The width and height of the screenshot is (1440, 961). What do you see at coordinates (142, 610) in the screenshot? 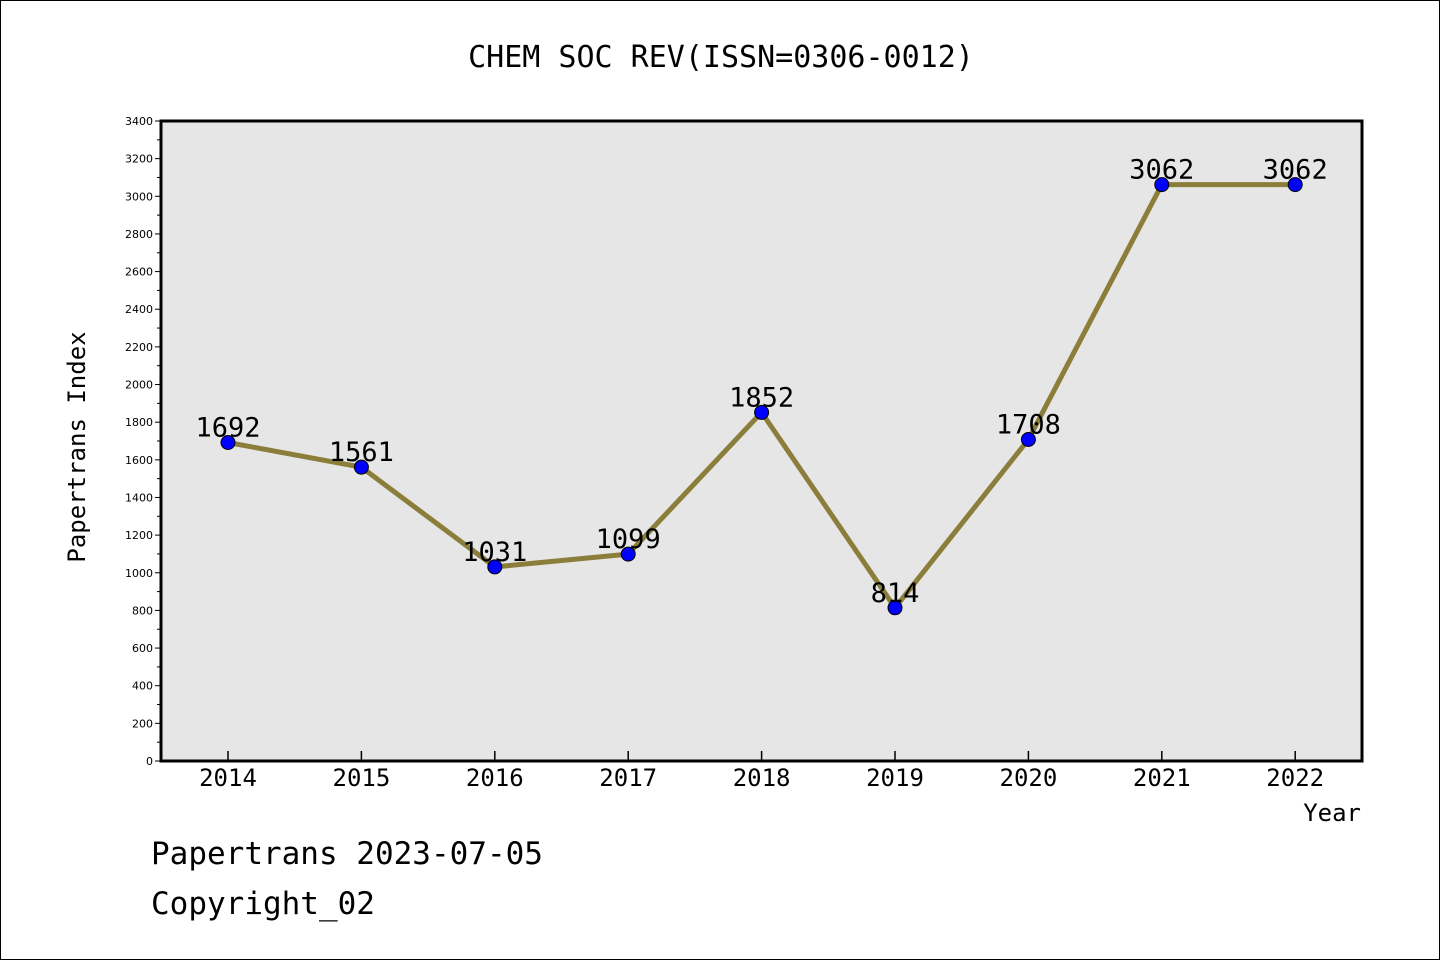
I see `y-tick-label: 800` at bounding box center [142, 610].